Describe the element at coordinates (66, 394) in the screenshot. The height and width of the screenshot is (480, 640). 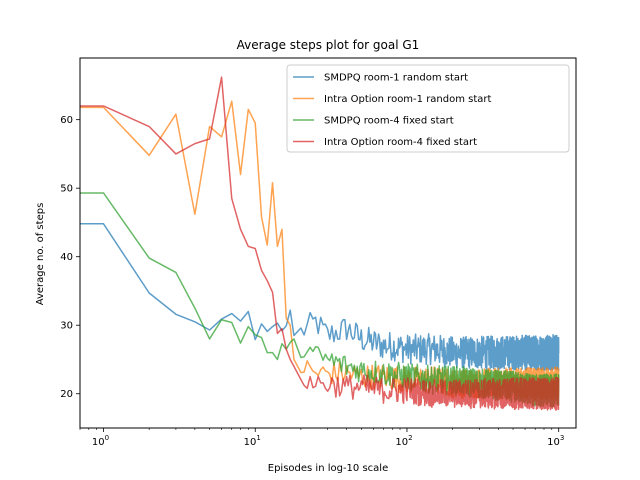
I see `y-tick-label: 20` at that location.